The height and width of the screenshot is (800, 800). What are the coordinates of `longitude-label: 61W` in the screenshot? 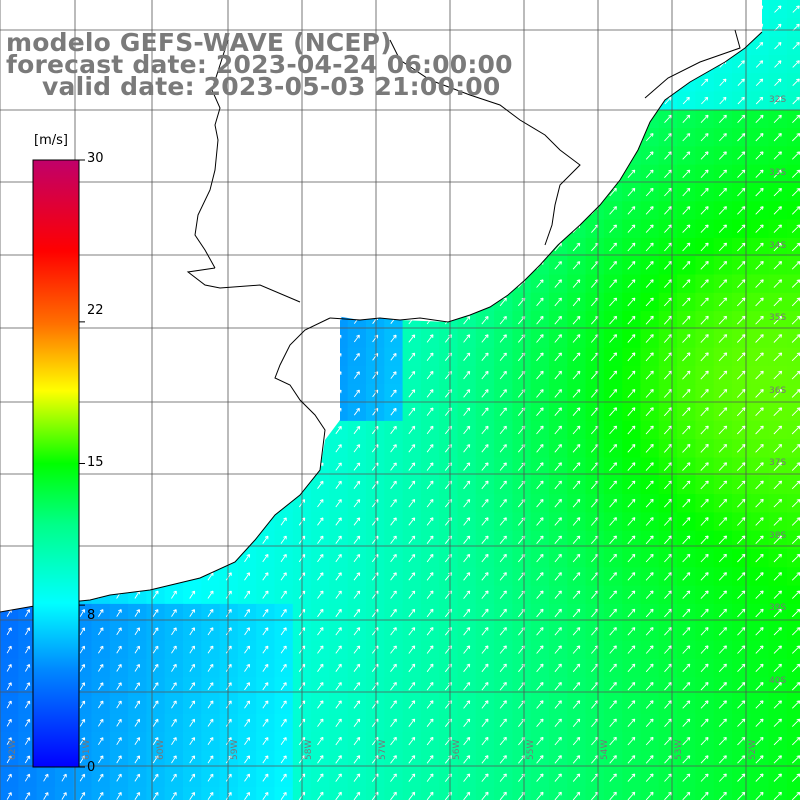 It's located at (87, 750).